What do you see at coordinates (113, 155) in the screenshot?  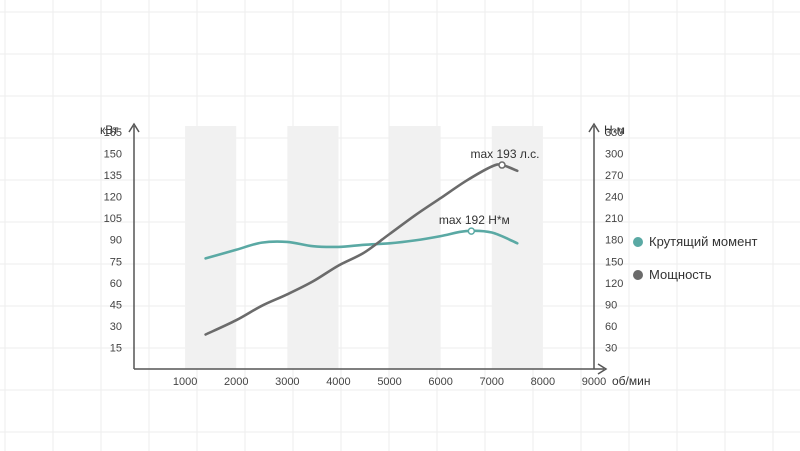 I see `left-tick-label: 150` at bounding box center [113, 155].